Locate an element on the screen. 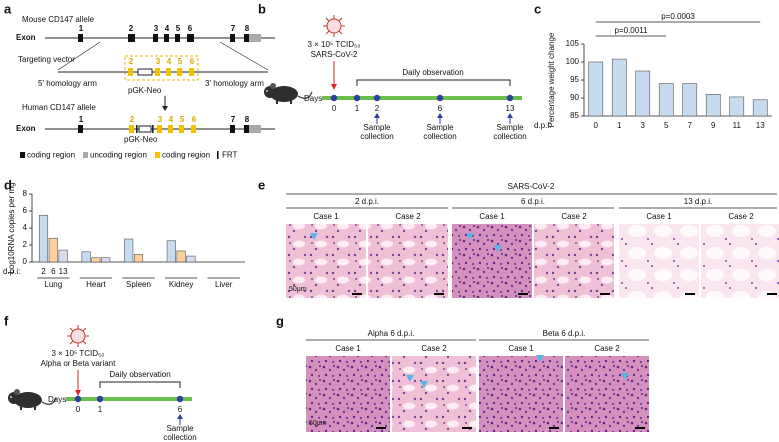 The image size is (779, 442). group-label: 2 d.p.i. is located at coordinates (367, 201).